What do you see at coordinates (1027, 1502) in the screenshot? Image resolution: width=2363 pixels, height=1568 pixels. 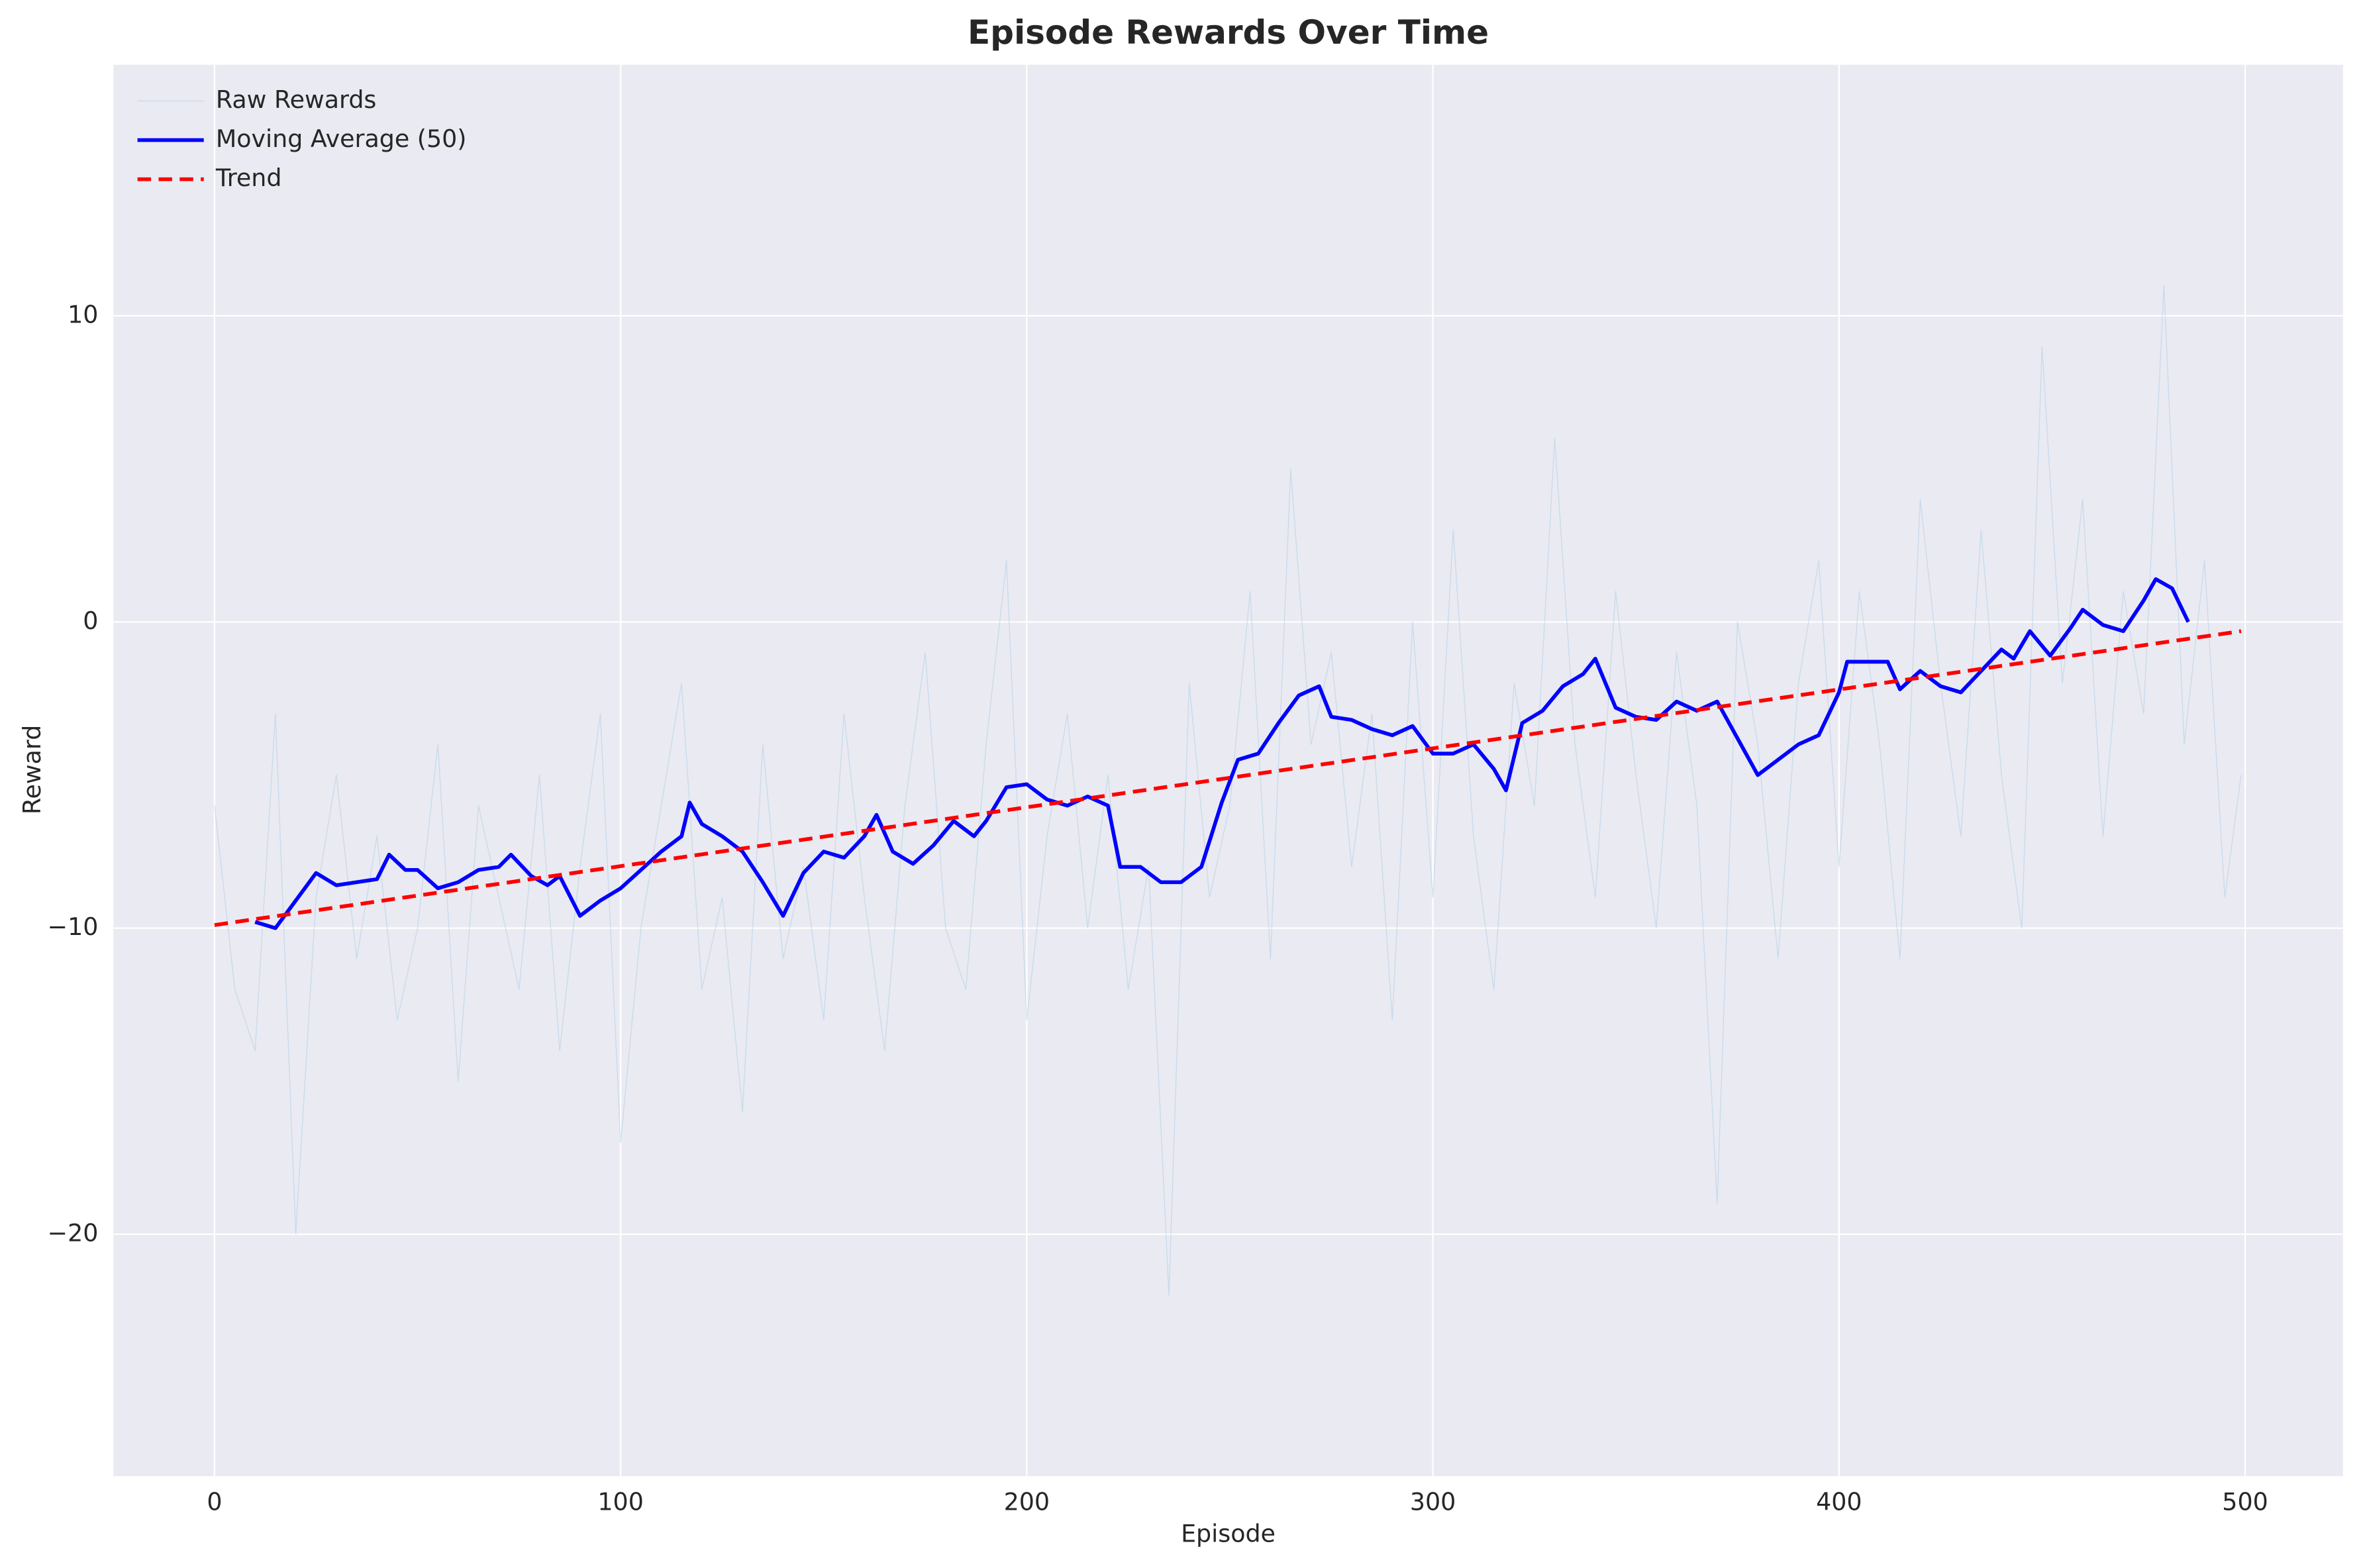 I see `x-tick-label: 200` at bounding box center [1027, 1502].